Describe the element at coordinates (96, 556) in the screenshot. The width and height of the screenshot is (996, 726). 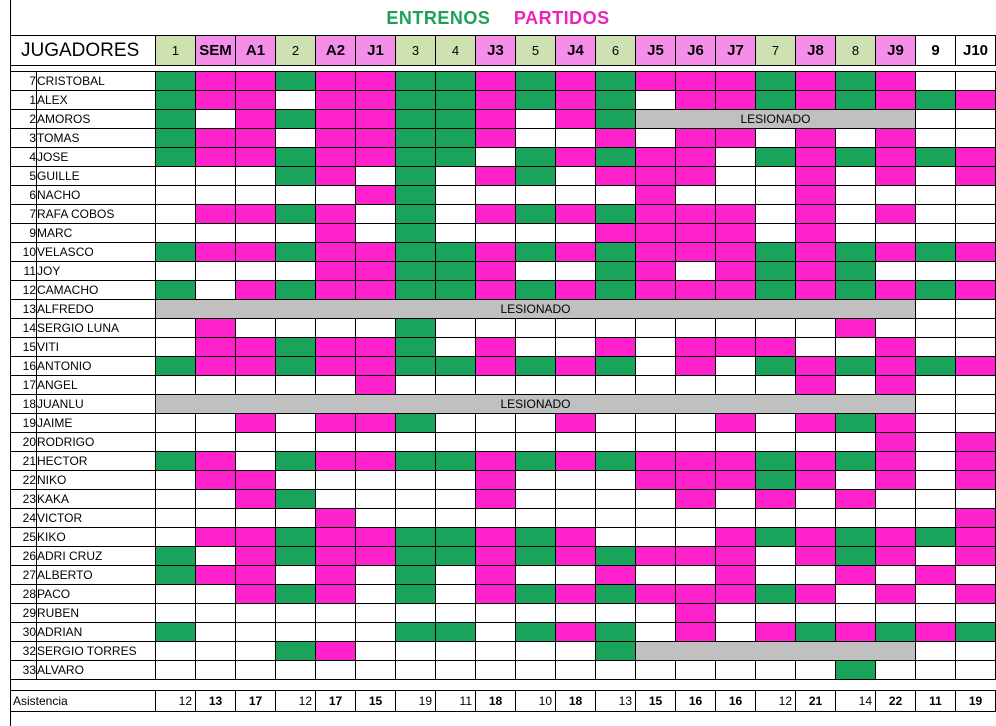
I see `player-name: ADRI CRUZ` at that location.